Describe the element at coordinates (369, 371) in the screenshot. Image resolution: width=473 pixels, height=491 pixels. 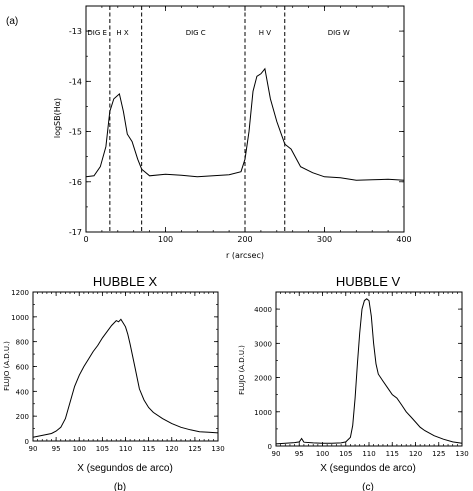
I see `panel-c-series-line` at that location.